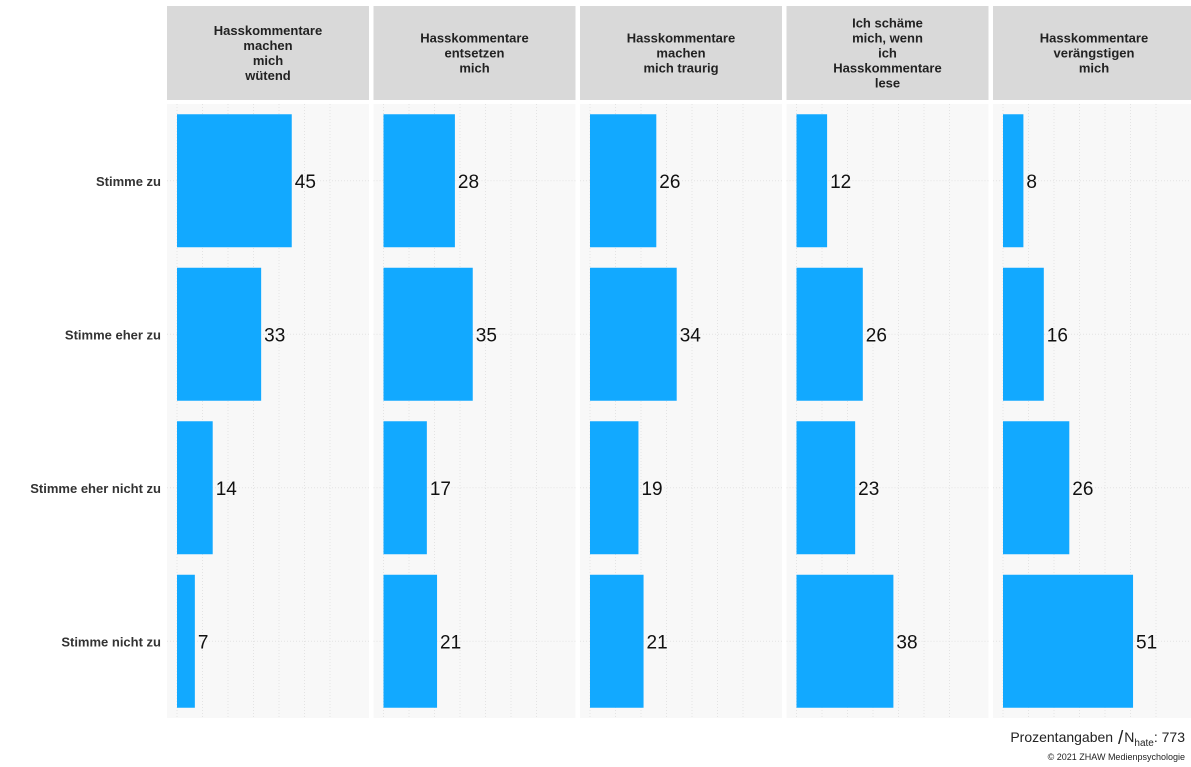 The width and height of the screenshot is (1191, 767). Describe the element at coordinates (906, 642) in the screenshot. I see `data-label: 38` at that location.